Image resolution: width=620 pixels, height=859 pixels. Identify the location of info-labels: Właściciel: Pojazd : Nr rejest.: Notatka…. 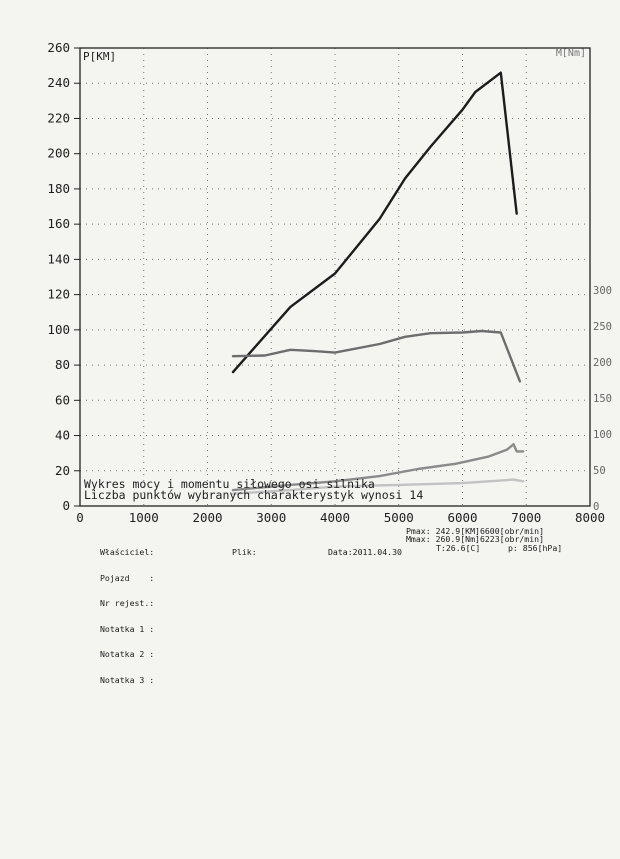
(127, 612).